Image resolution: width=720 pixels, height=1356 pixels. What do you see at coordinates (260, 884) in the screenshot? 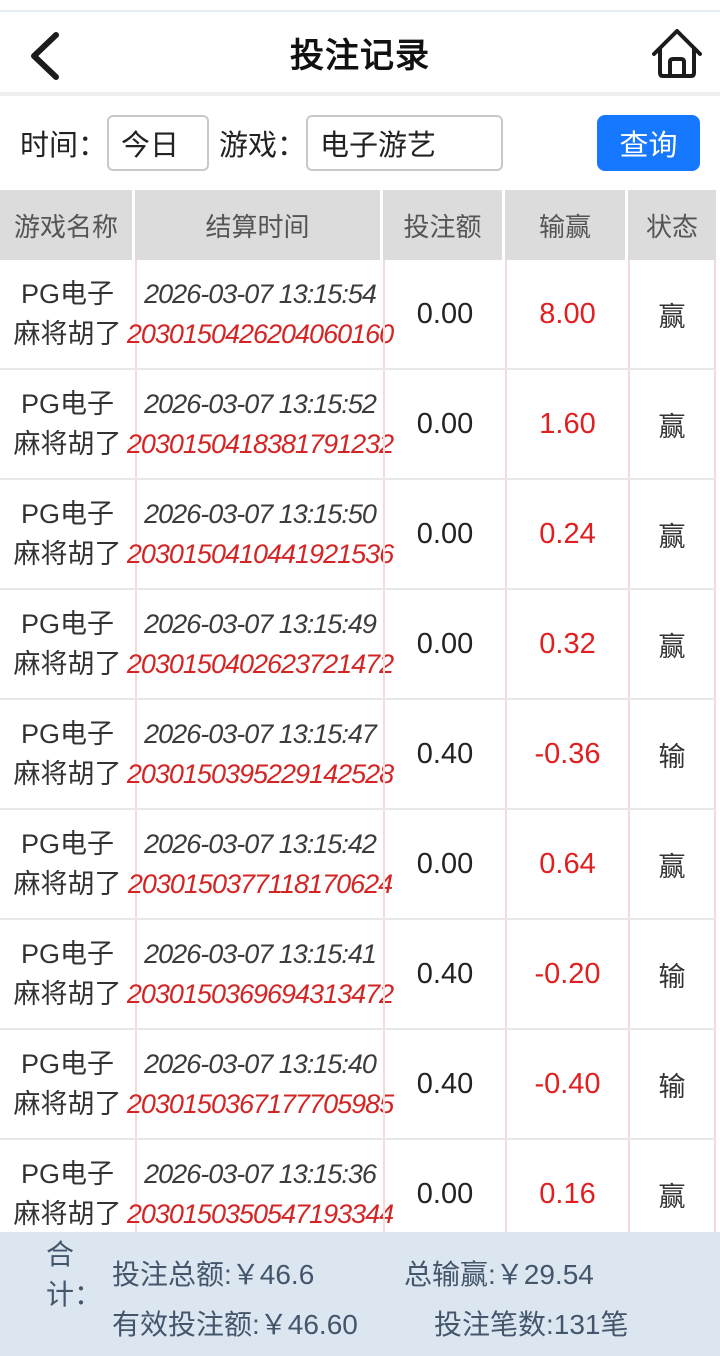
I see `order-number: 2030150377118170624` at bounding box center [260, 884].